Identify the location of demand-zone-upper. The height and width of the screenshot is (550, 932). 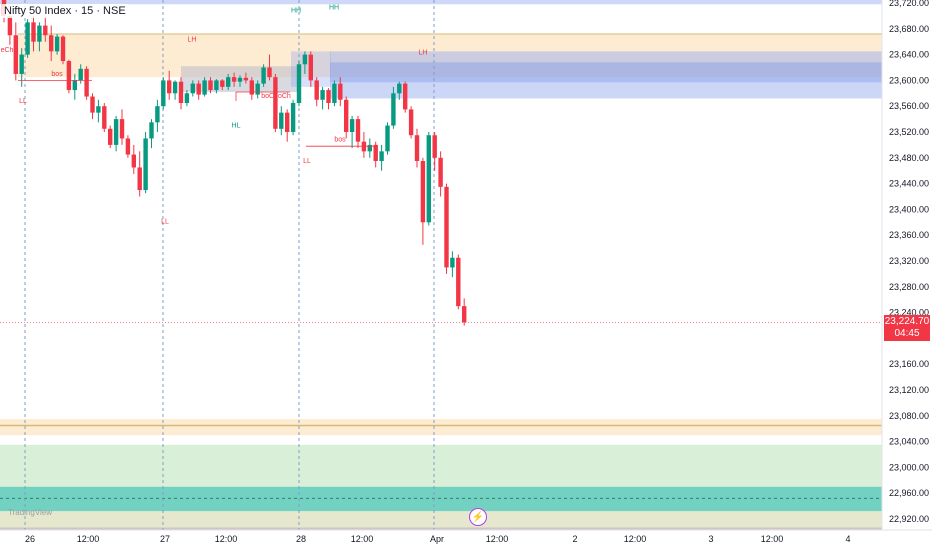
(441, 427).